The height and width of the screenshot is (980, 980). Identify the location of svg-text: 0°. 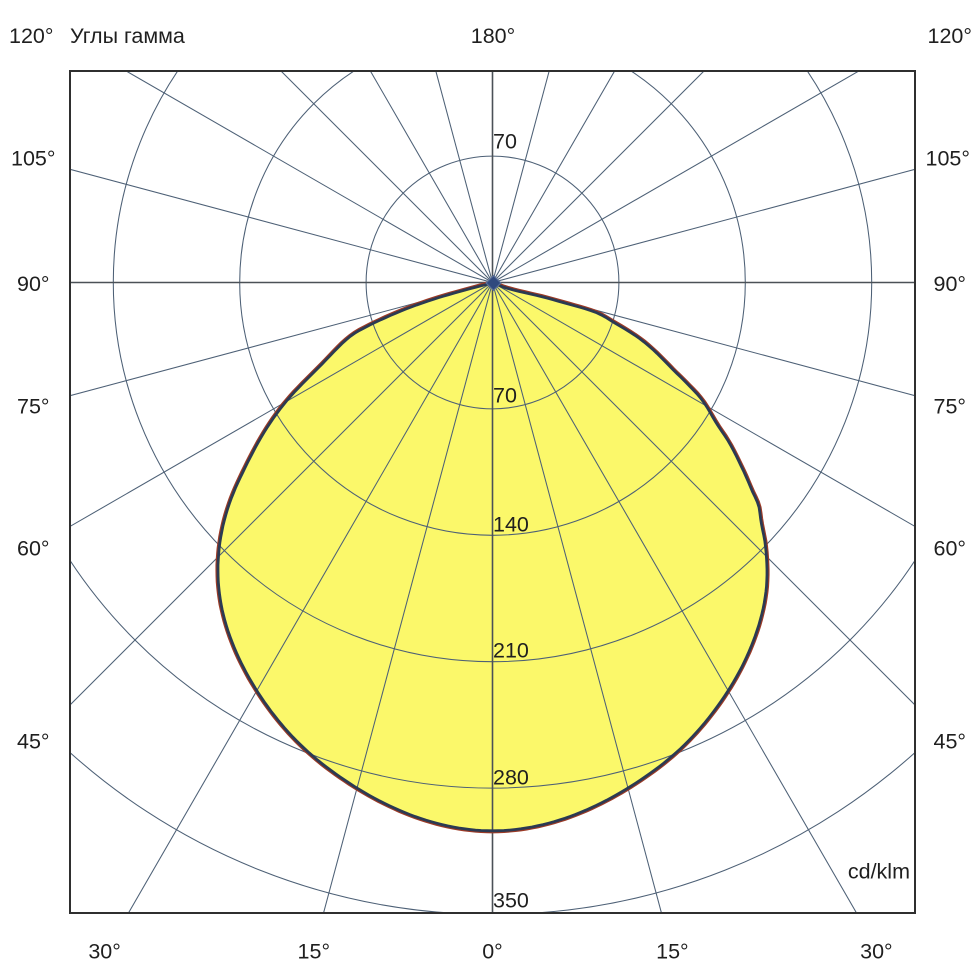
(492, 952).